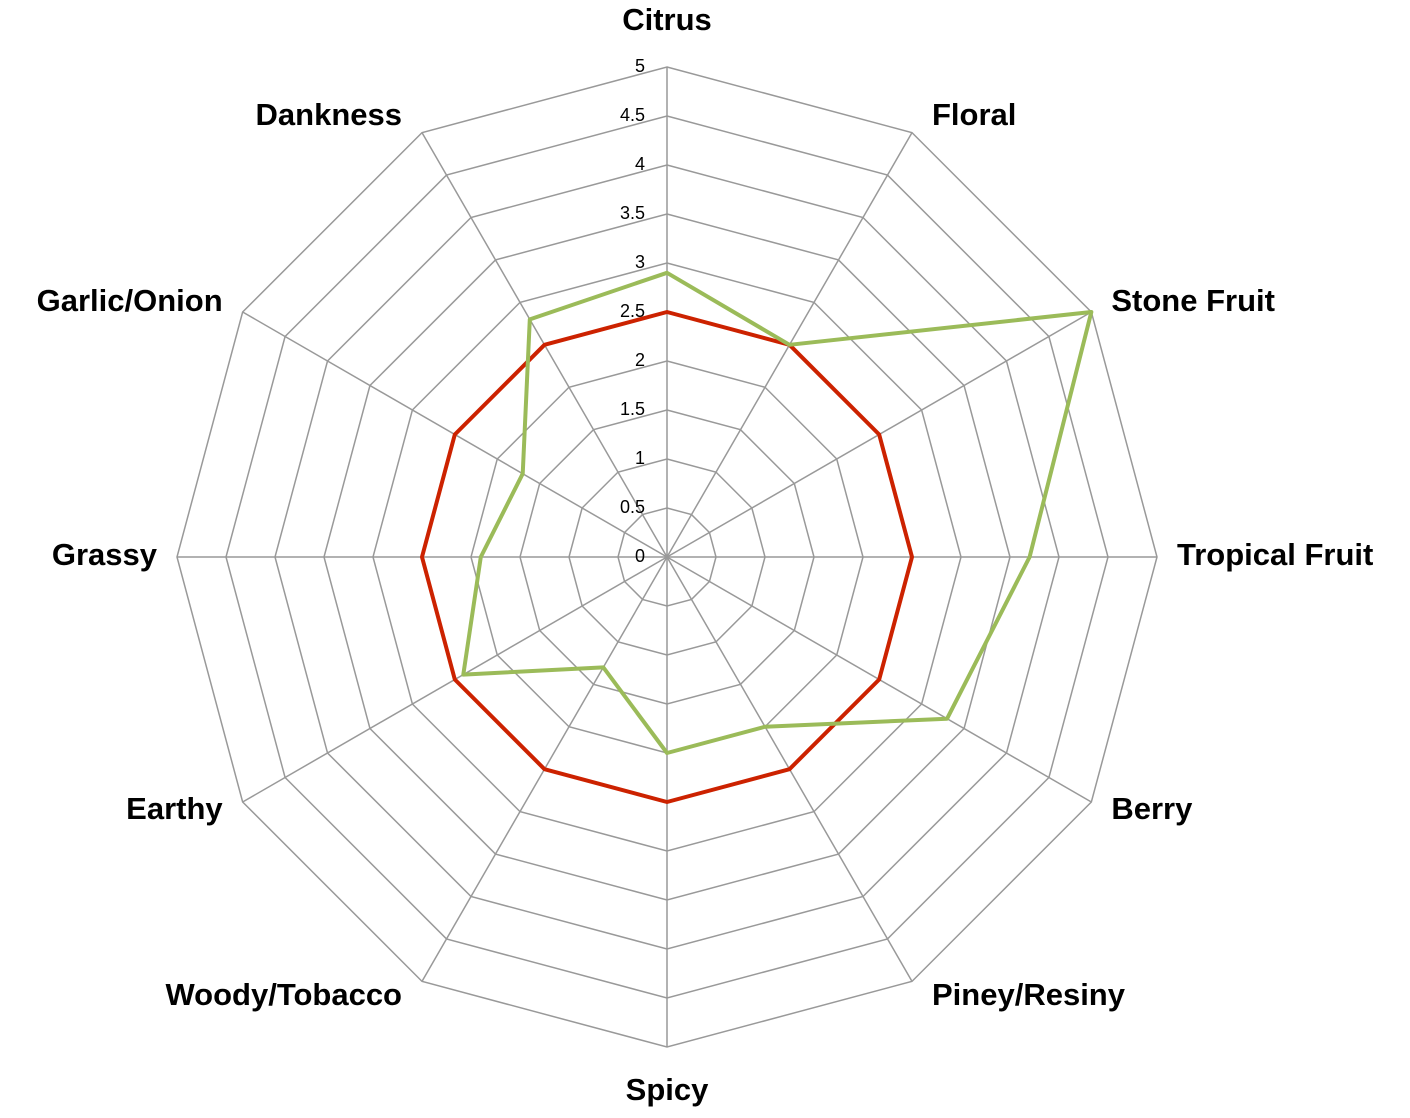 This screenshot has height=1118, width=1410. I want to click on category-label: Earthy, so click(174, 808).